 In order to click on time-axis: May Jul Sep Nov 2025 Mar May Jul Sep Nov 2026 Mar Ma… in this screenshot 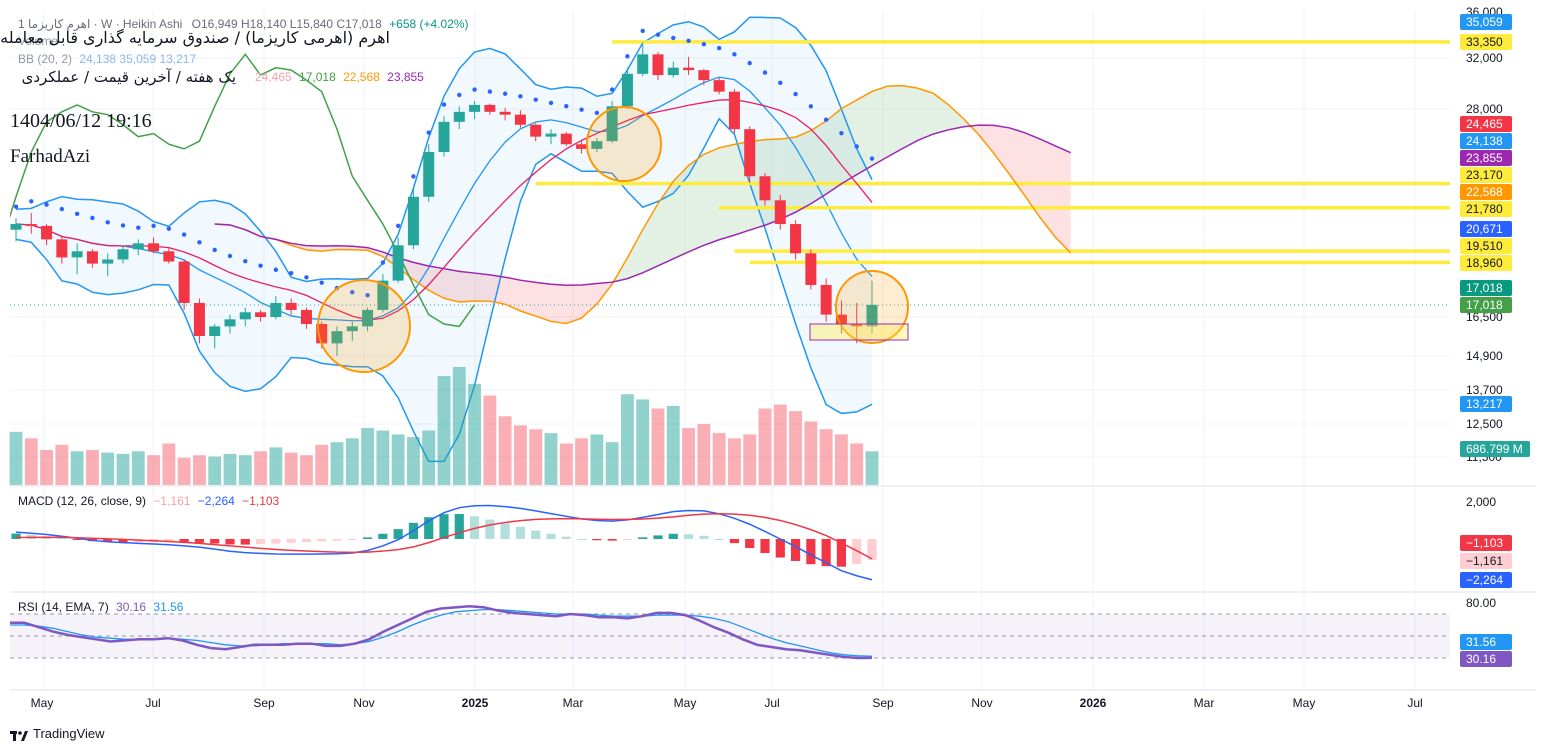, I will do `click(727, 703)`.